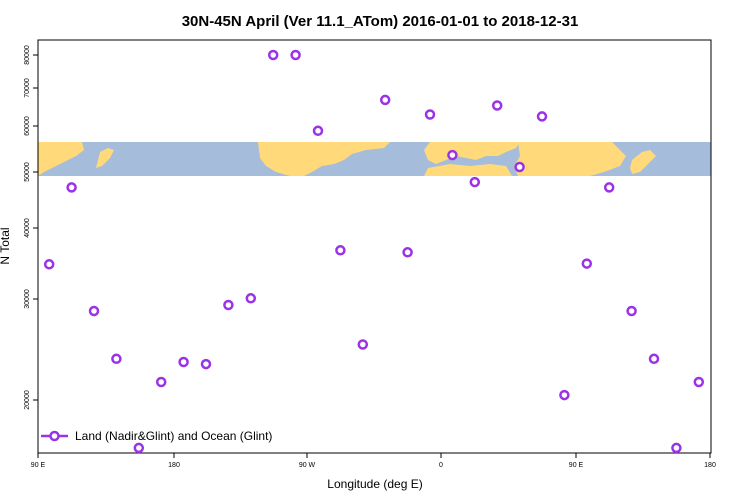 The image size is (750, 500). Describe the element at coordinates (570, 159) in the screenshot. I see `map-land-asia-right` at that location.